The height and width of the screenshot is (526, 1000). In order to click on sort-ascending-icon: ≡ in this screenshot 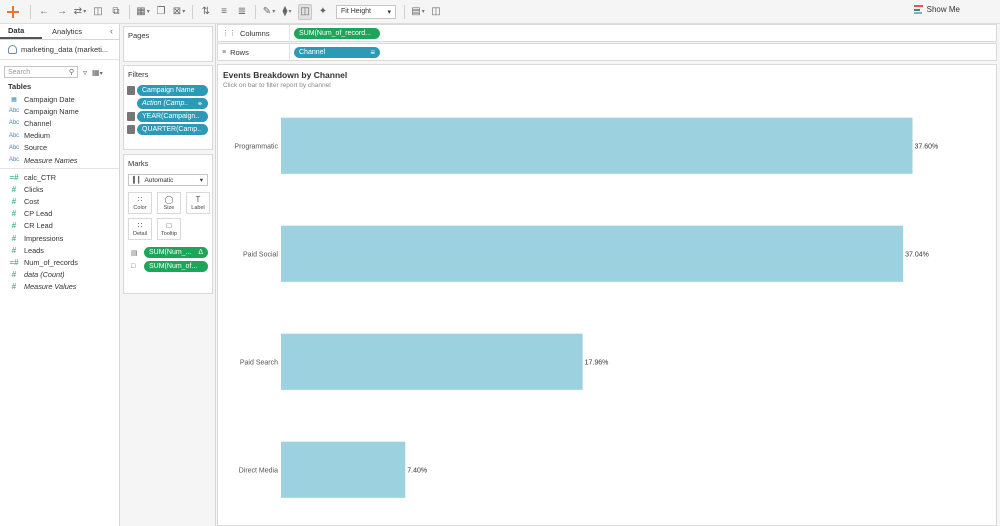, I will do `click(224, 11)`.